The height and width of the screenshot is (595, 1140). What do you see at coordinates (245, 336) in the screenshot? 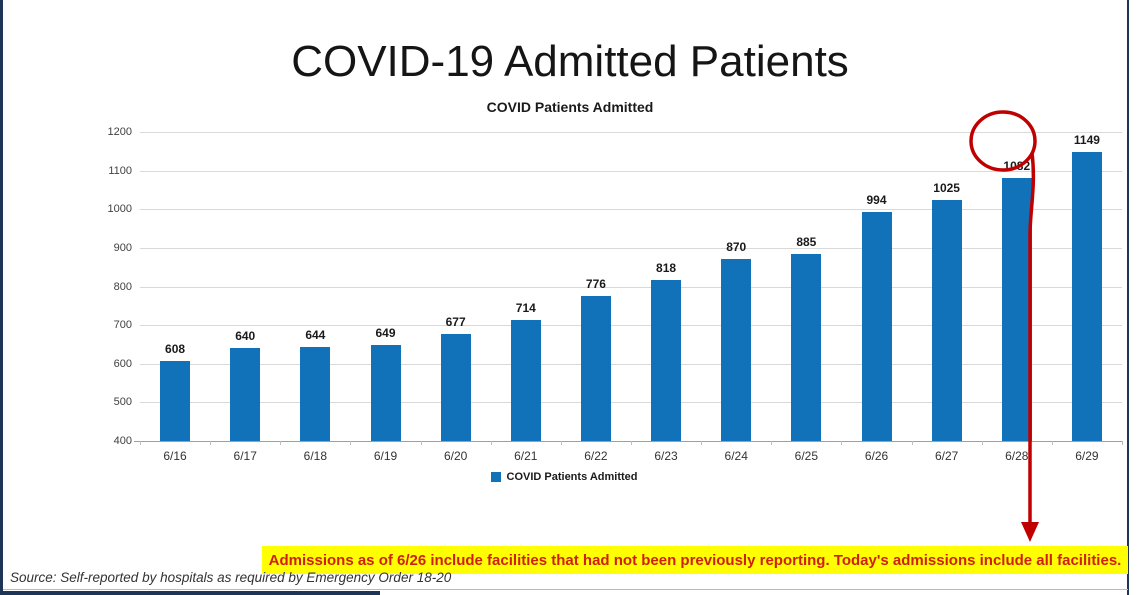
I see `bar-value-label: 640` at bounding box center [245, 336].